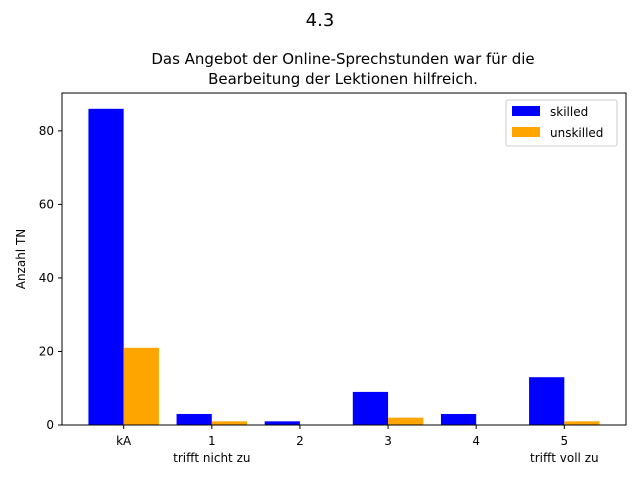 The image size is (640, 480). I want to click on x-tick-label: 2, so click(300, 441).